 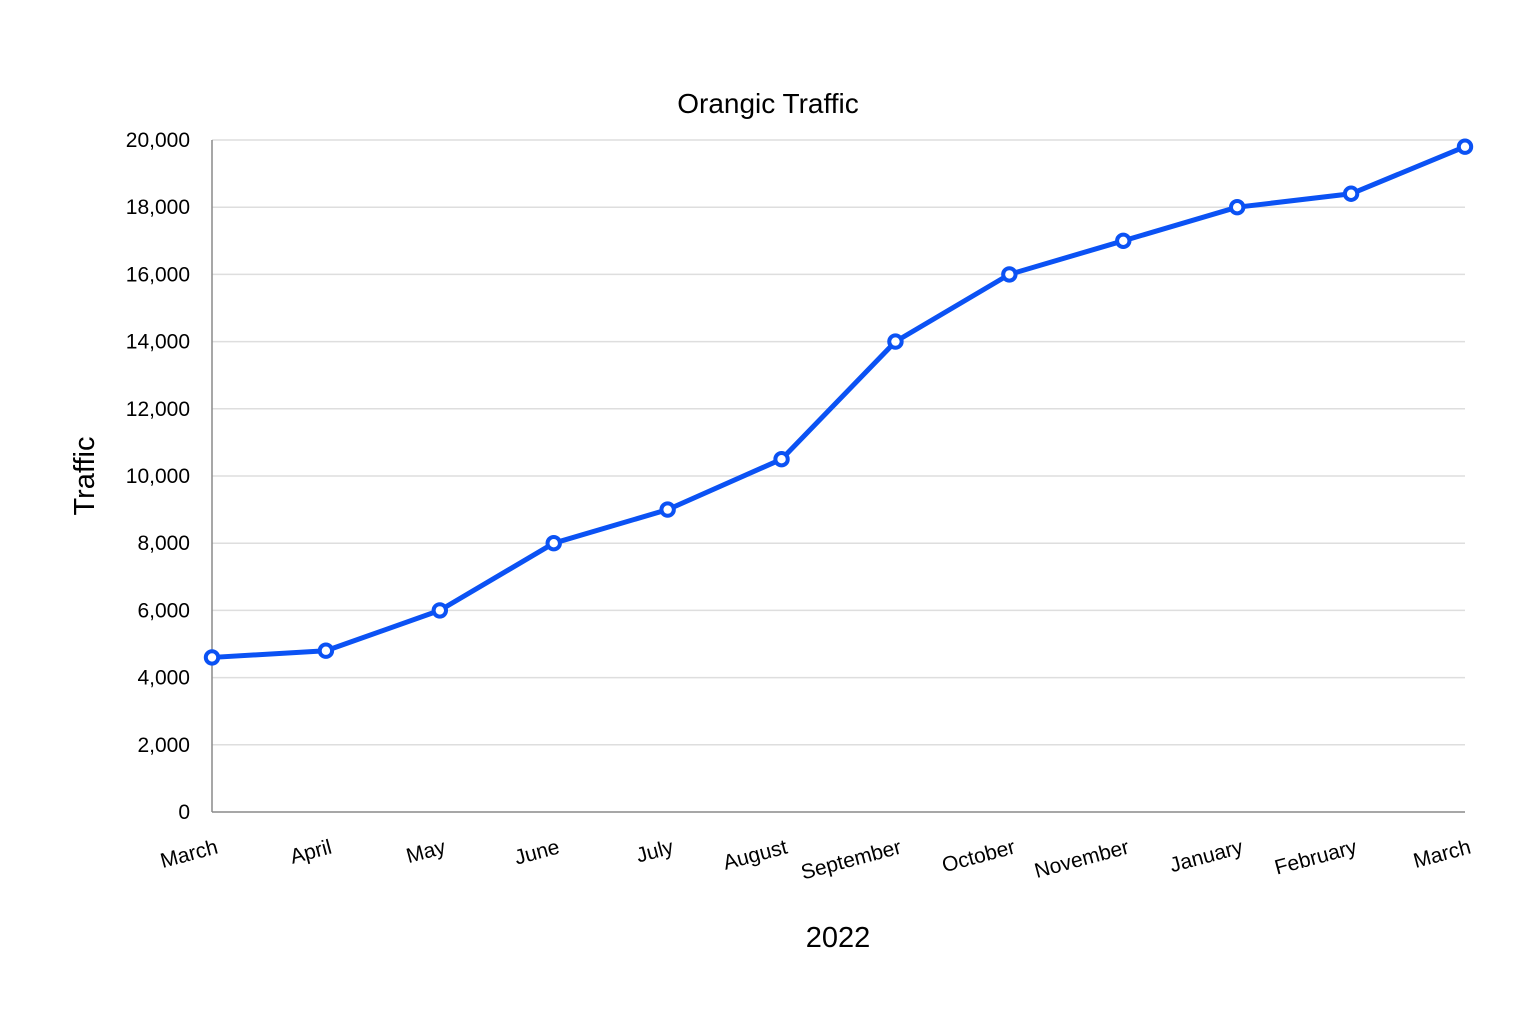 I want to click on x-tick-label: June, so click(x=537, y=853).